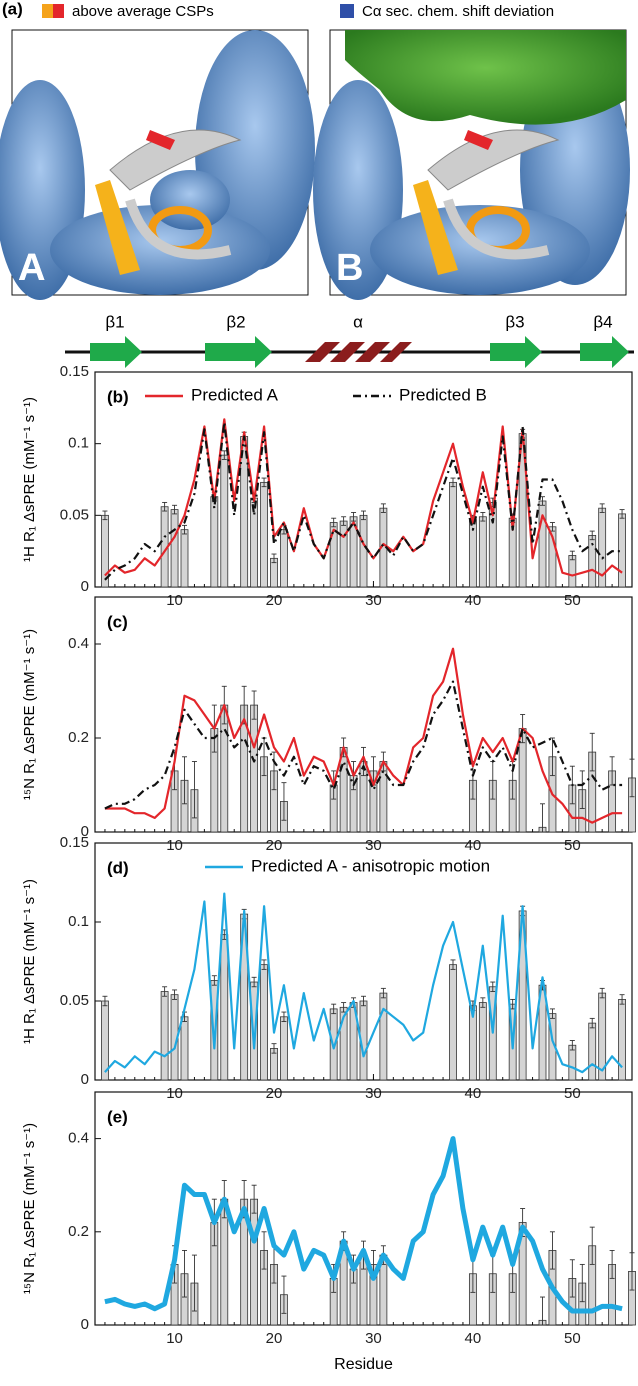  What do you see at coordinates (349, 352) in the screenshot?
I see `secondary-structure` at bounding box center [349, 352].